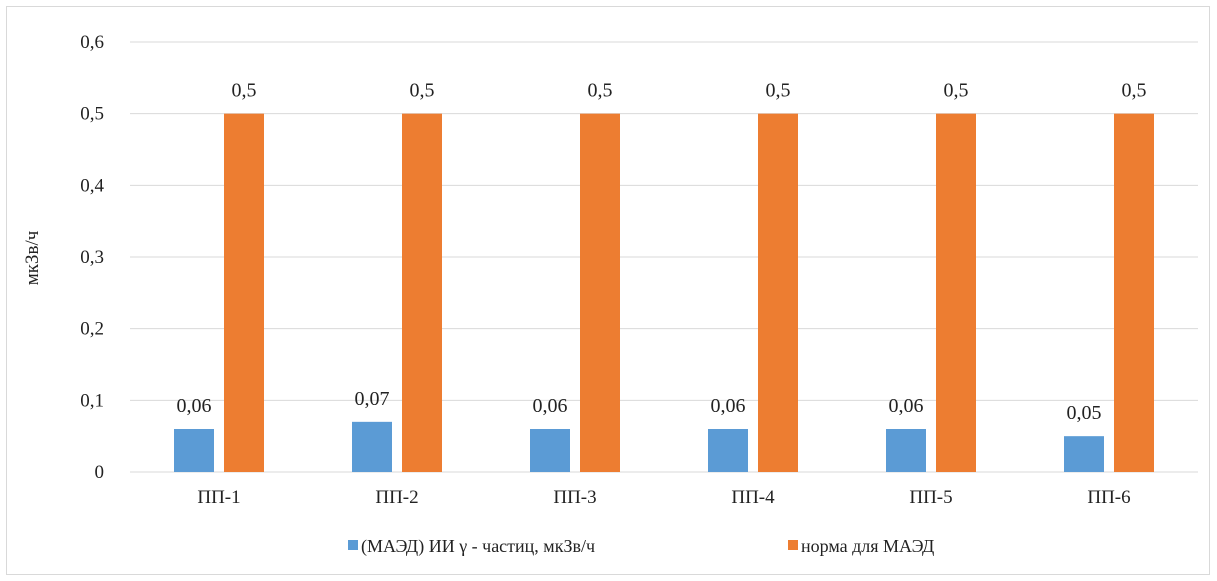 The height and width of the screenshot is (581, 1217). What do you see at coordinates (396, 497) in the screenshot?
I see `x-tick-label: ПП-2` at bounding box center [396, 497].